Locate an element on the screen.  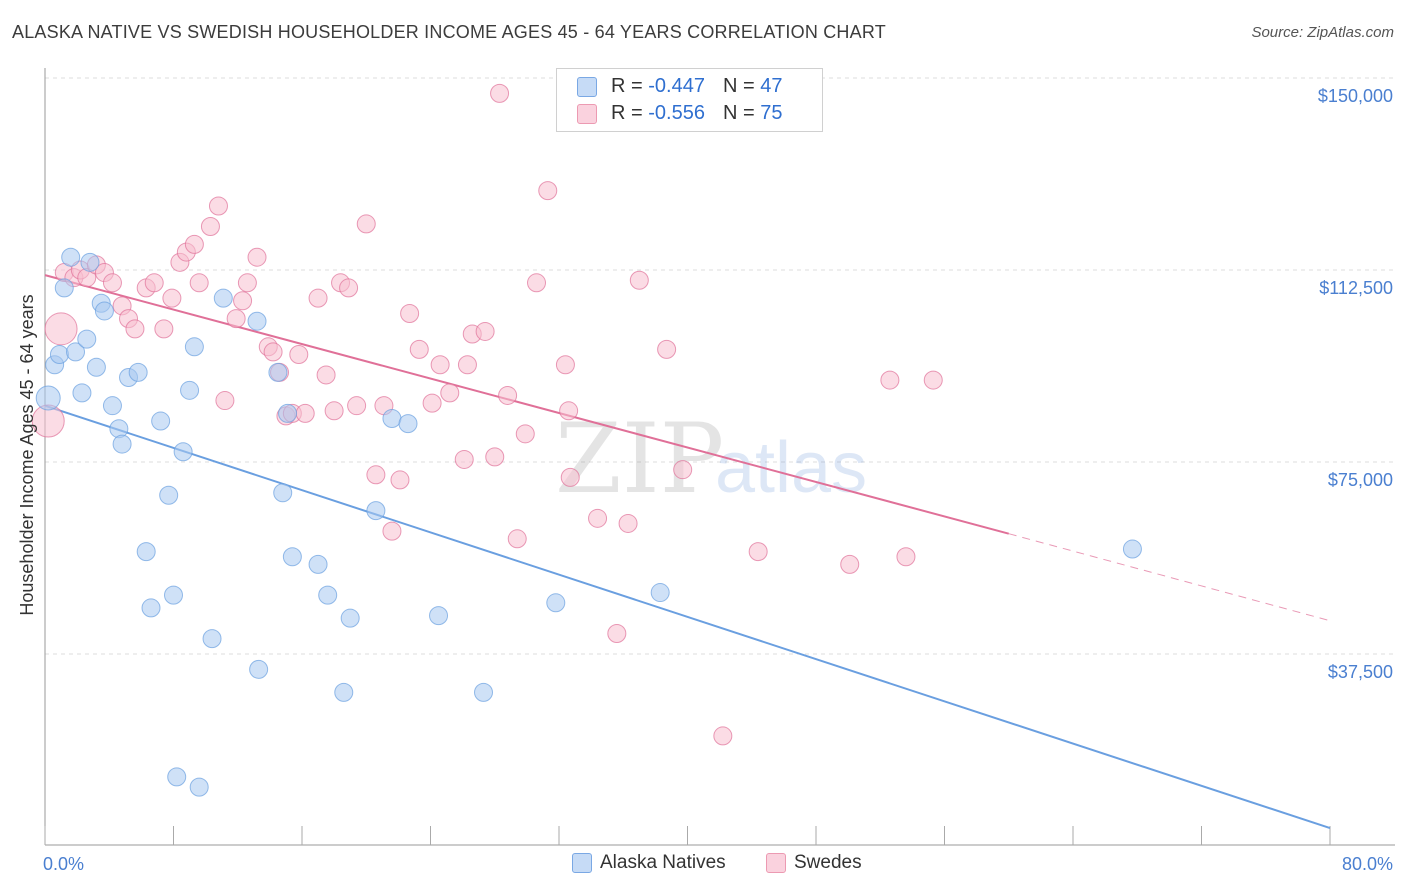
legend-swatch-alaska-natives is located at coordinates (587, 86).